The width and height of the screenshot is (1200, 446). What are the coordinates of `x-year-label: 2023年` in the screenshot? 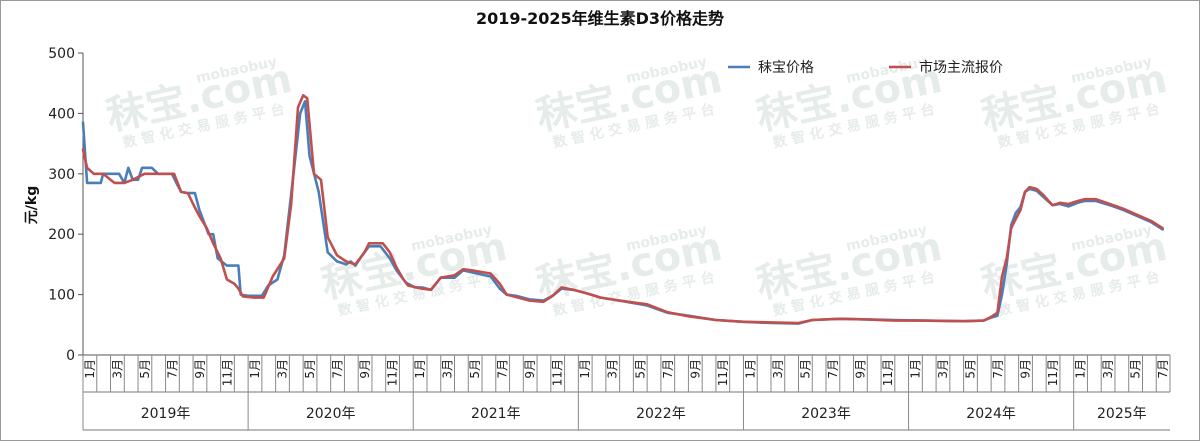 It's located at (826, 414).